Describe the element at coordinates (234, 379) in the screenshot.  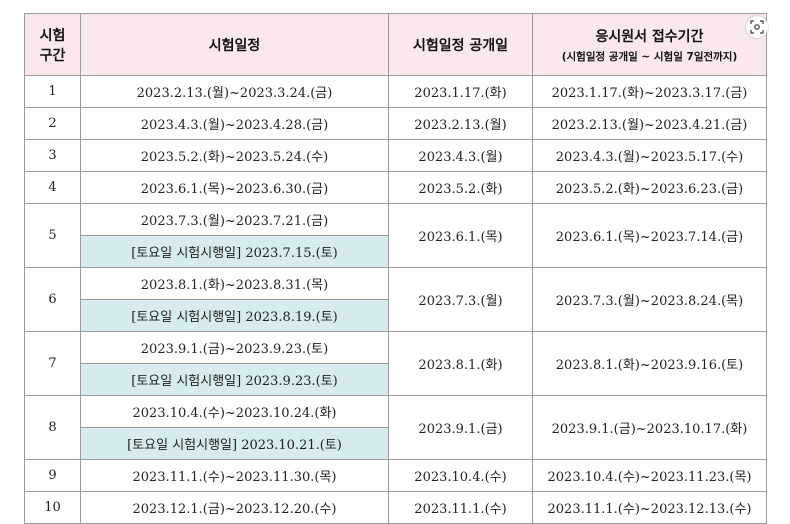
I see `saturday-exam-cell: [토요일 시험시행일] 2023.9.23.(토)` at that location.